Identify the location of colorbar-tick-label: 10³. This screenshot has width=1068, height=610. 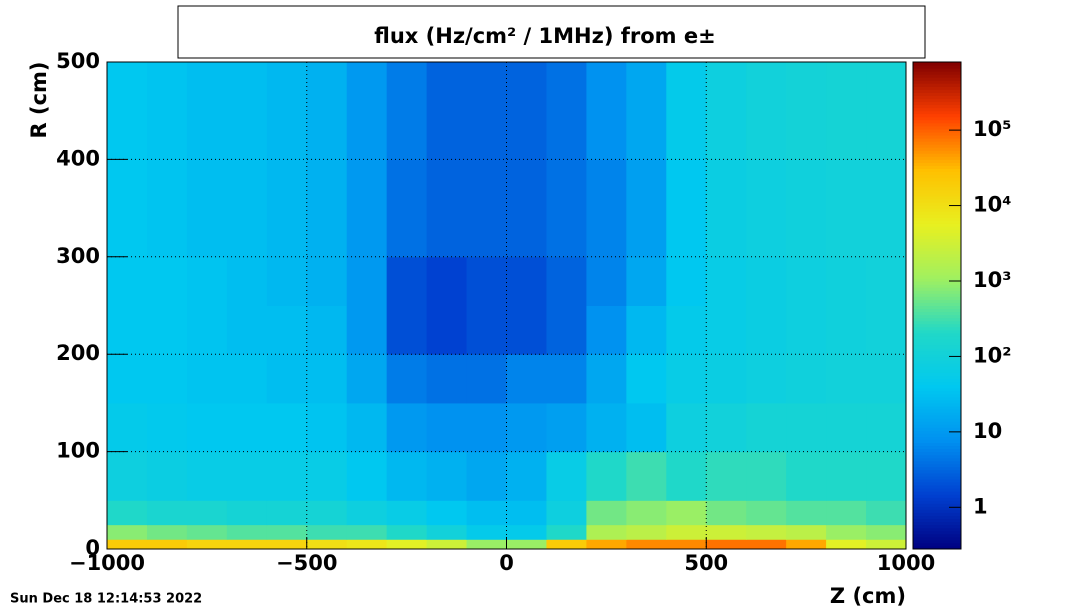
(992, 280).